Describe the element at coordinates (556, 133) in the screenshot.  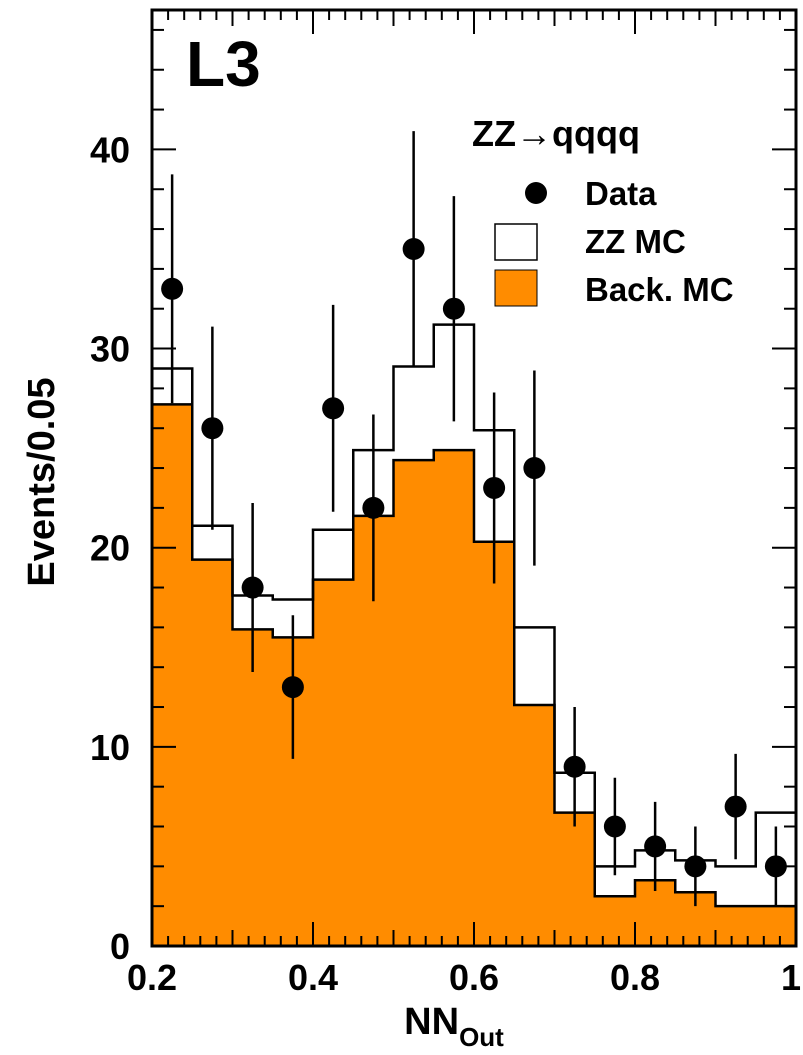
I see `channel-label: ZZ→qqqq` at that location.